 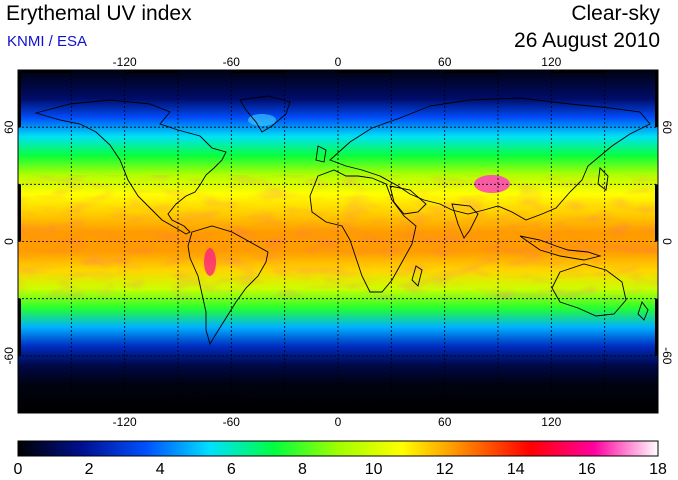 What do you see at coordinates (603, 179) in the screenshot?
I see `coastline-japan` at bounding box center [603, 179].